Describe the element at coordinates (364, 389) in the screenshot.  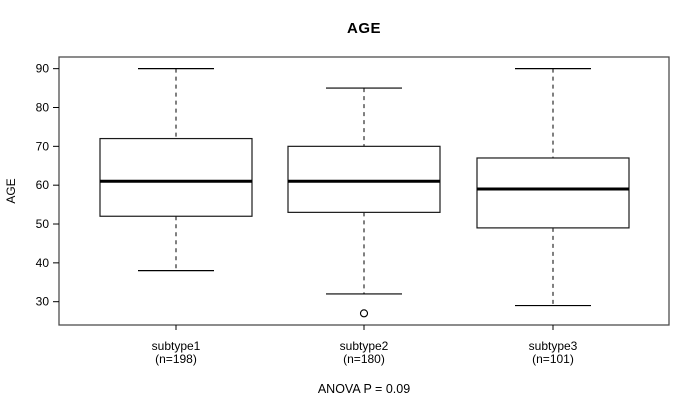
I see `anova-annotation: ANOVA P = 0.09` at that location.